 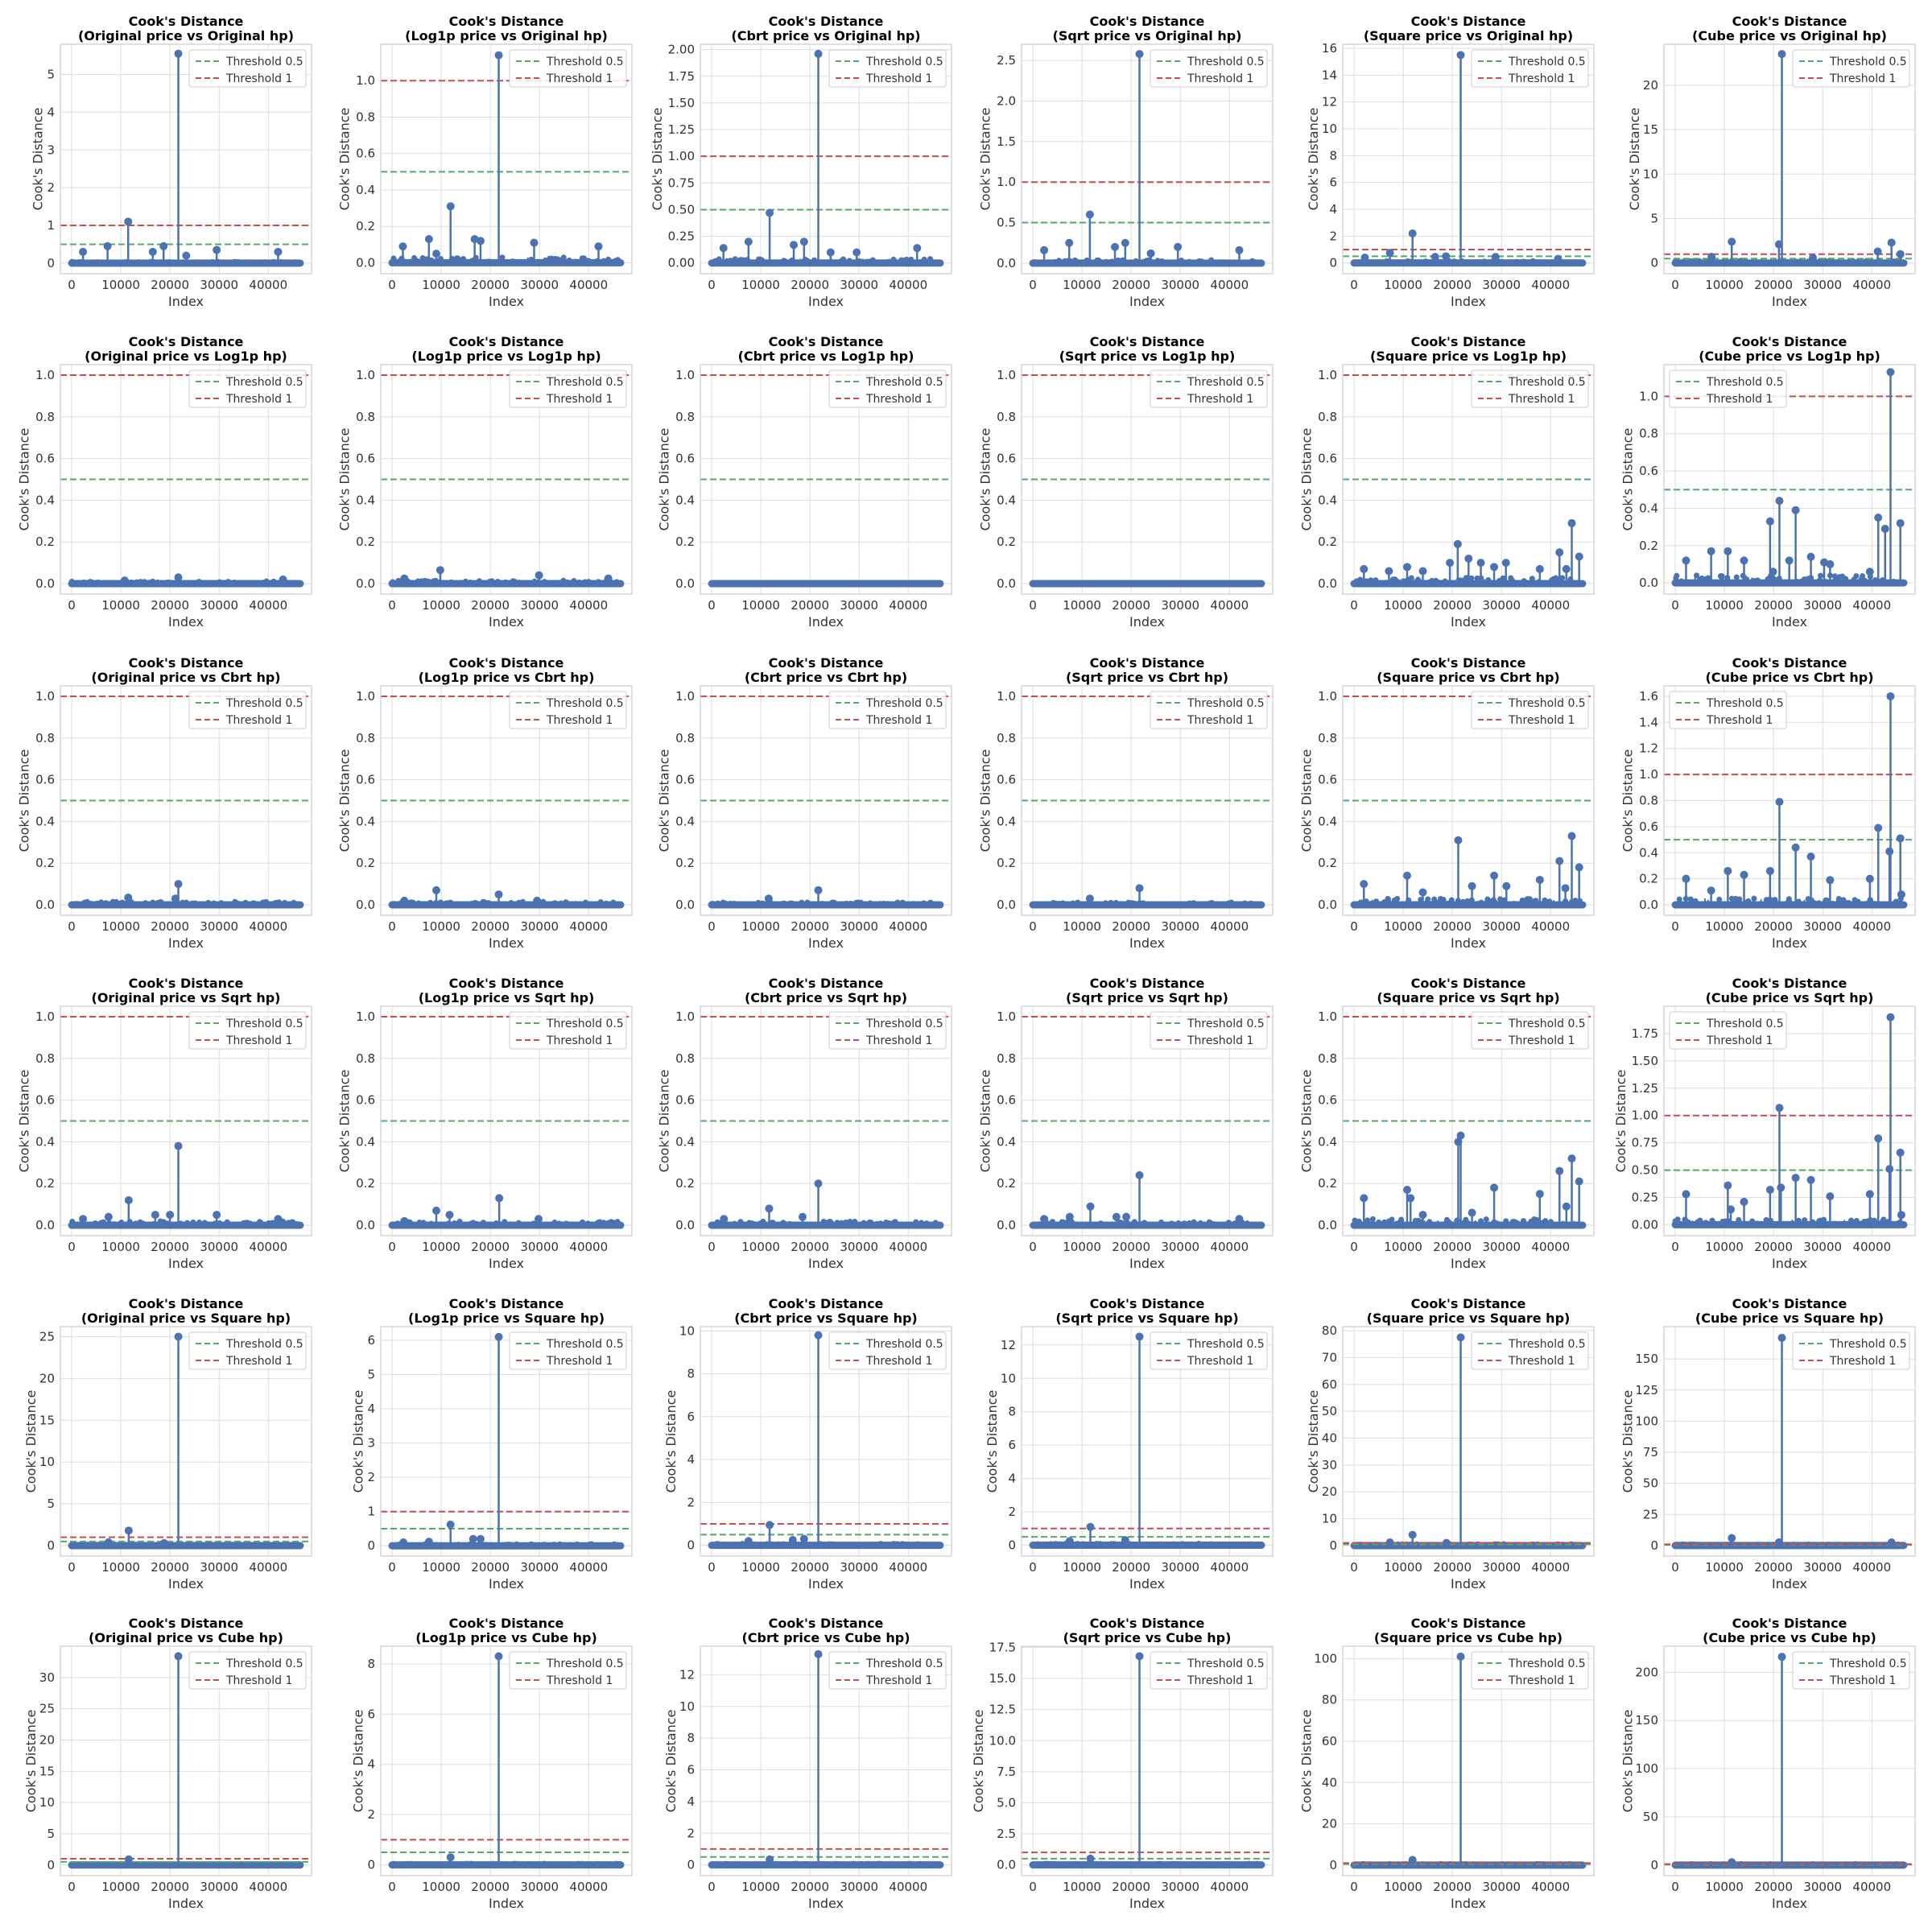 What do you see at coordinates (1648, 852) in the screenshot?
I see `y-tick-label: 0.4` at bounding box center [1648, 852].